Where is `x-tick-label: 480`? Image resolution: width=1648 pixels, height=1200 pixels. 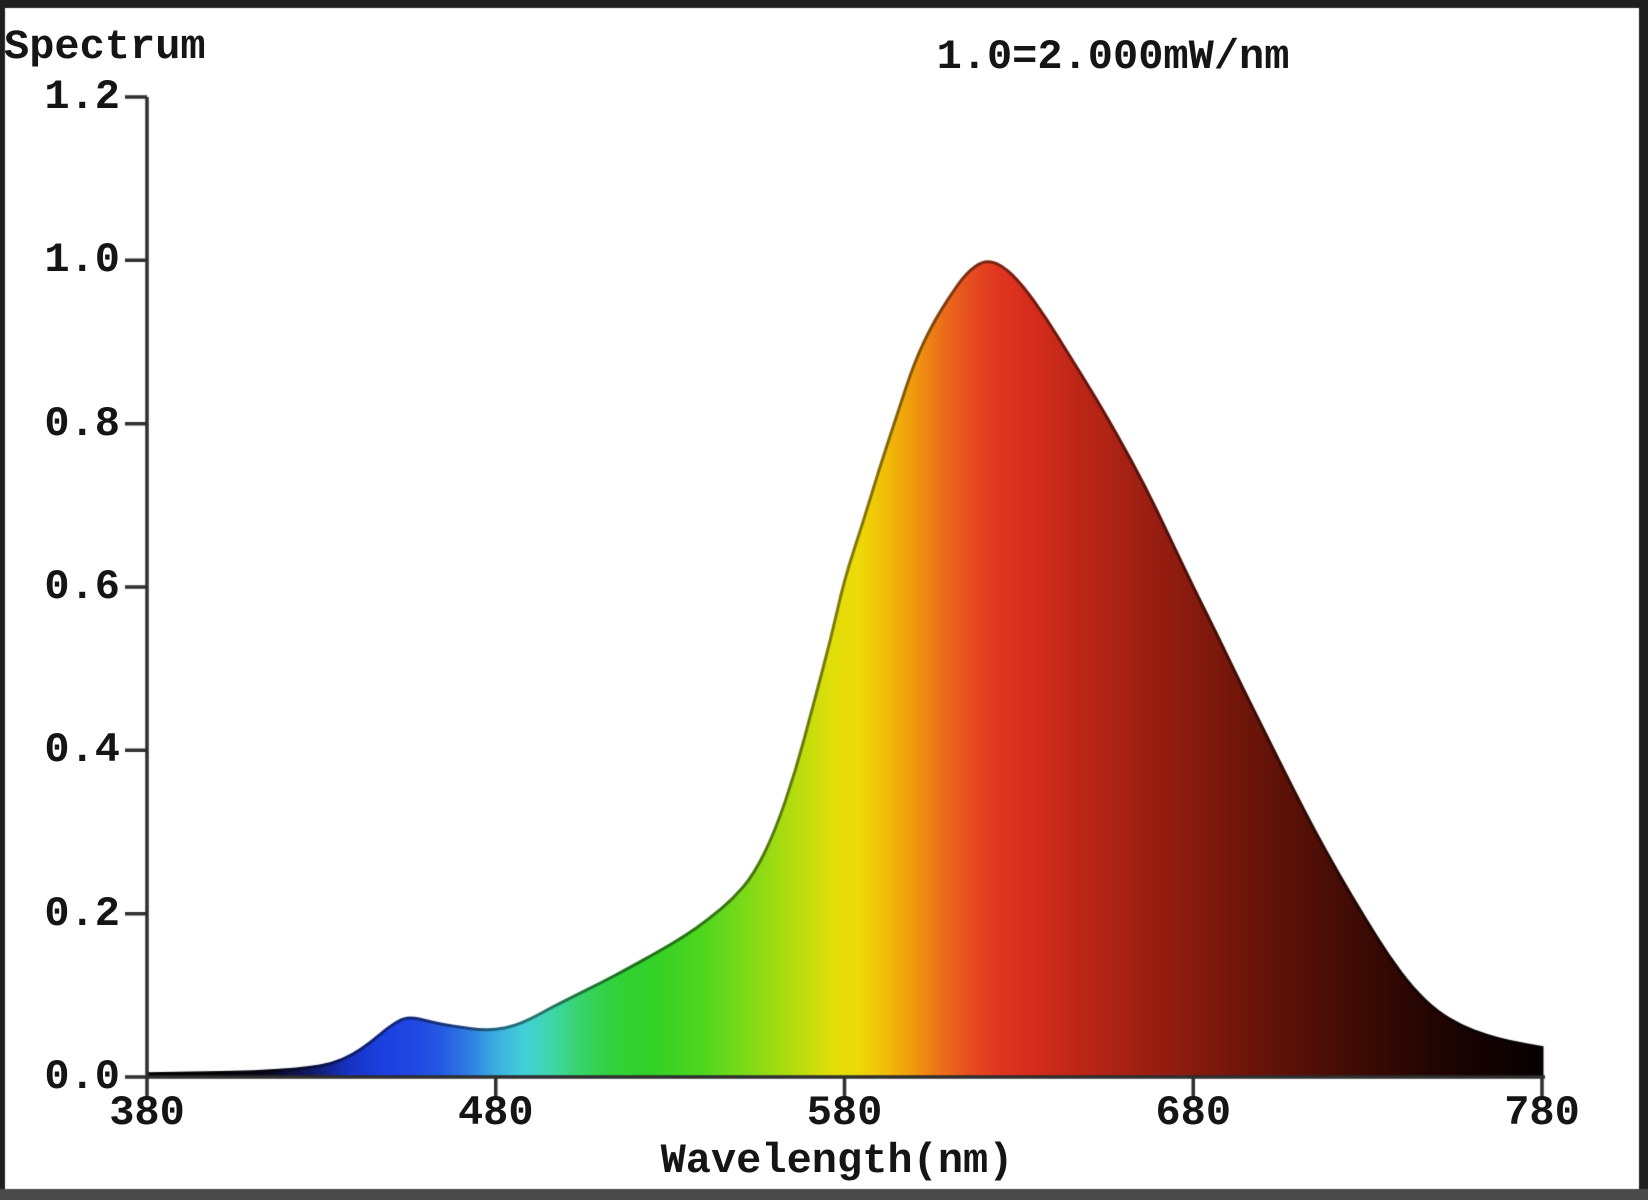 x-tick-label: 480 is located at coordinates (495, 1113).